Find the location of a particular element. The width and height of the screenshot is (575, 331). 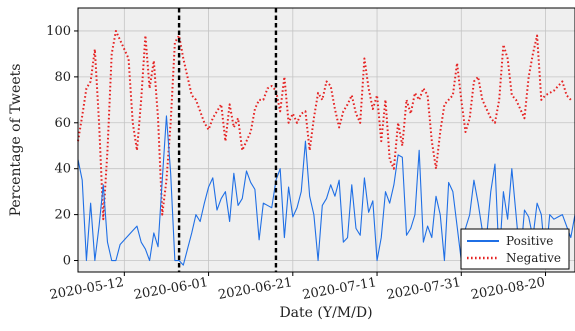

legend-negative-label: Negative is located at coordinates (533, 258).